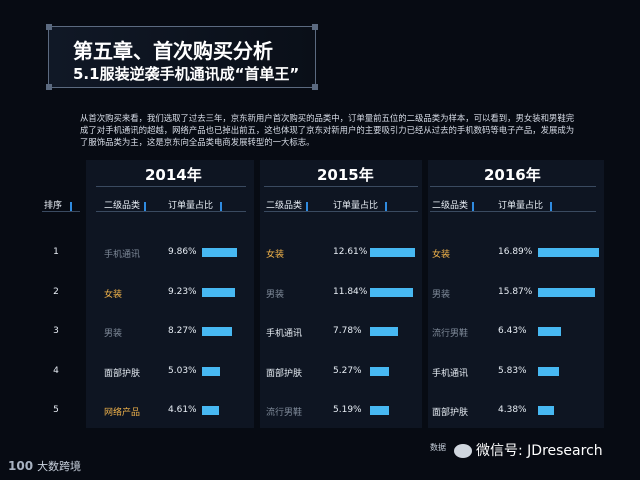 The width and height of the screenshot is (640, 480). Describe the element at coordinates (182, 252) in the screenshot. I see `order-share-value: 9.86%` at that location.